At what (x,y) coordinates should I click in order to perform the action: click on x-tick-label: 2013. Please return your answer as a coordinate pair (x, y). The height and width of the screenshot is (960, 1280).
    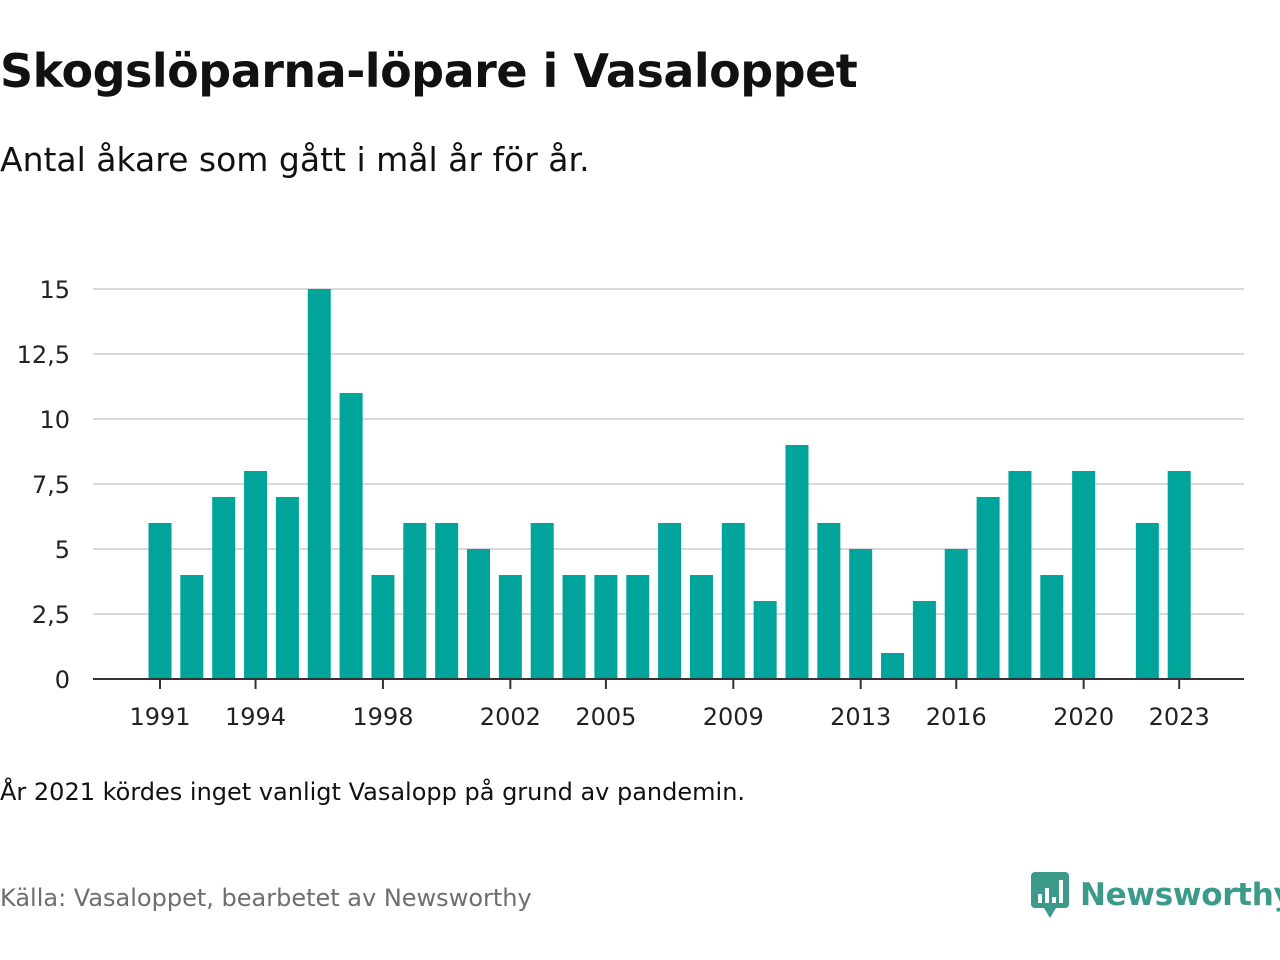
    Looking at the image, I should click on (860, 717).